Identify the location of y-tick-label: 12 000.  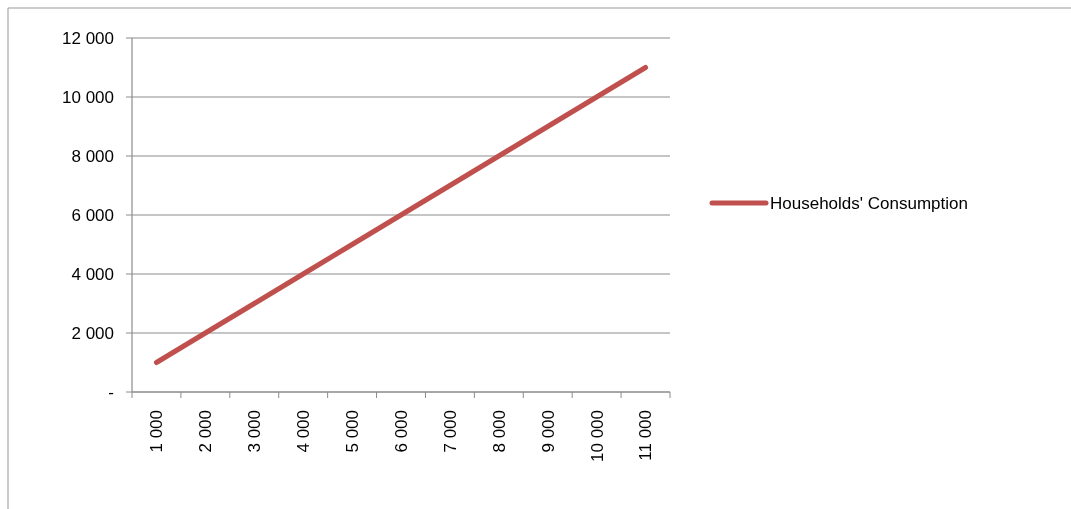
(88, 38).